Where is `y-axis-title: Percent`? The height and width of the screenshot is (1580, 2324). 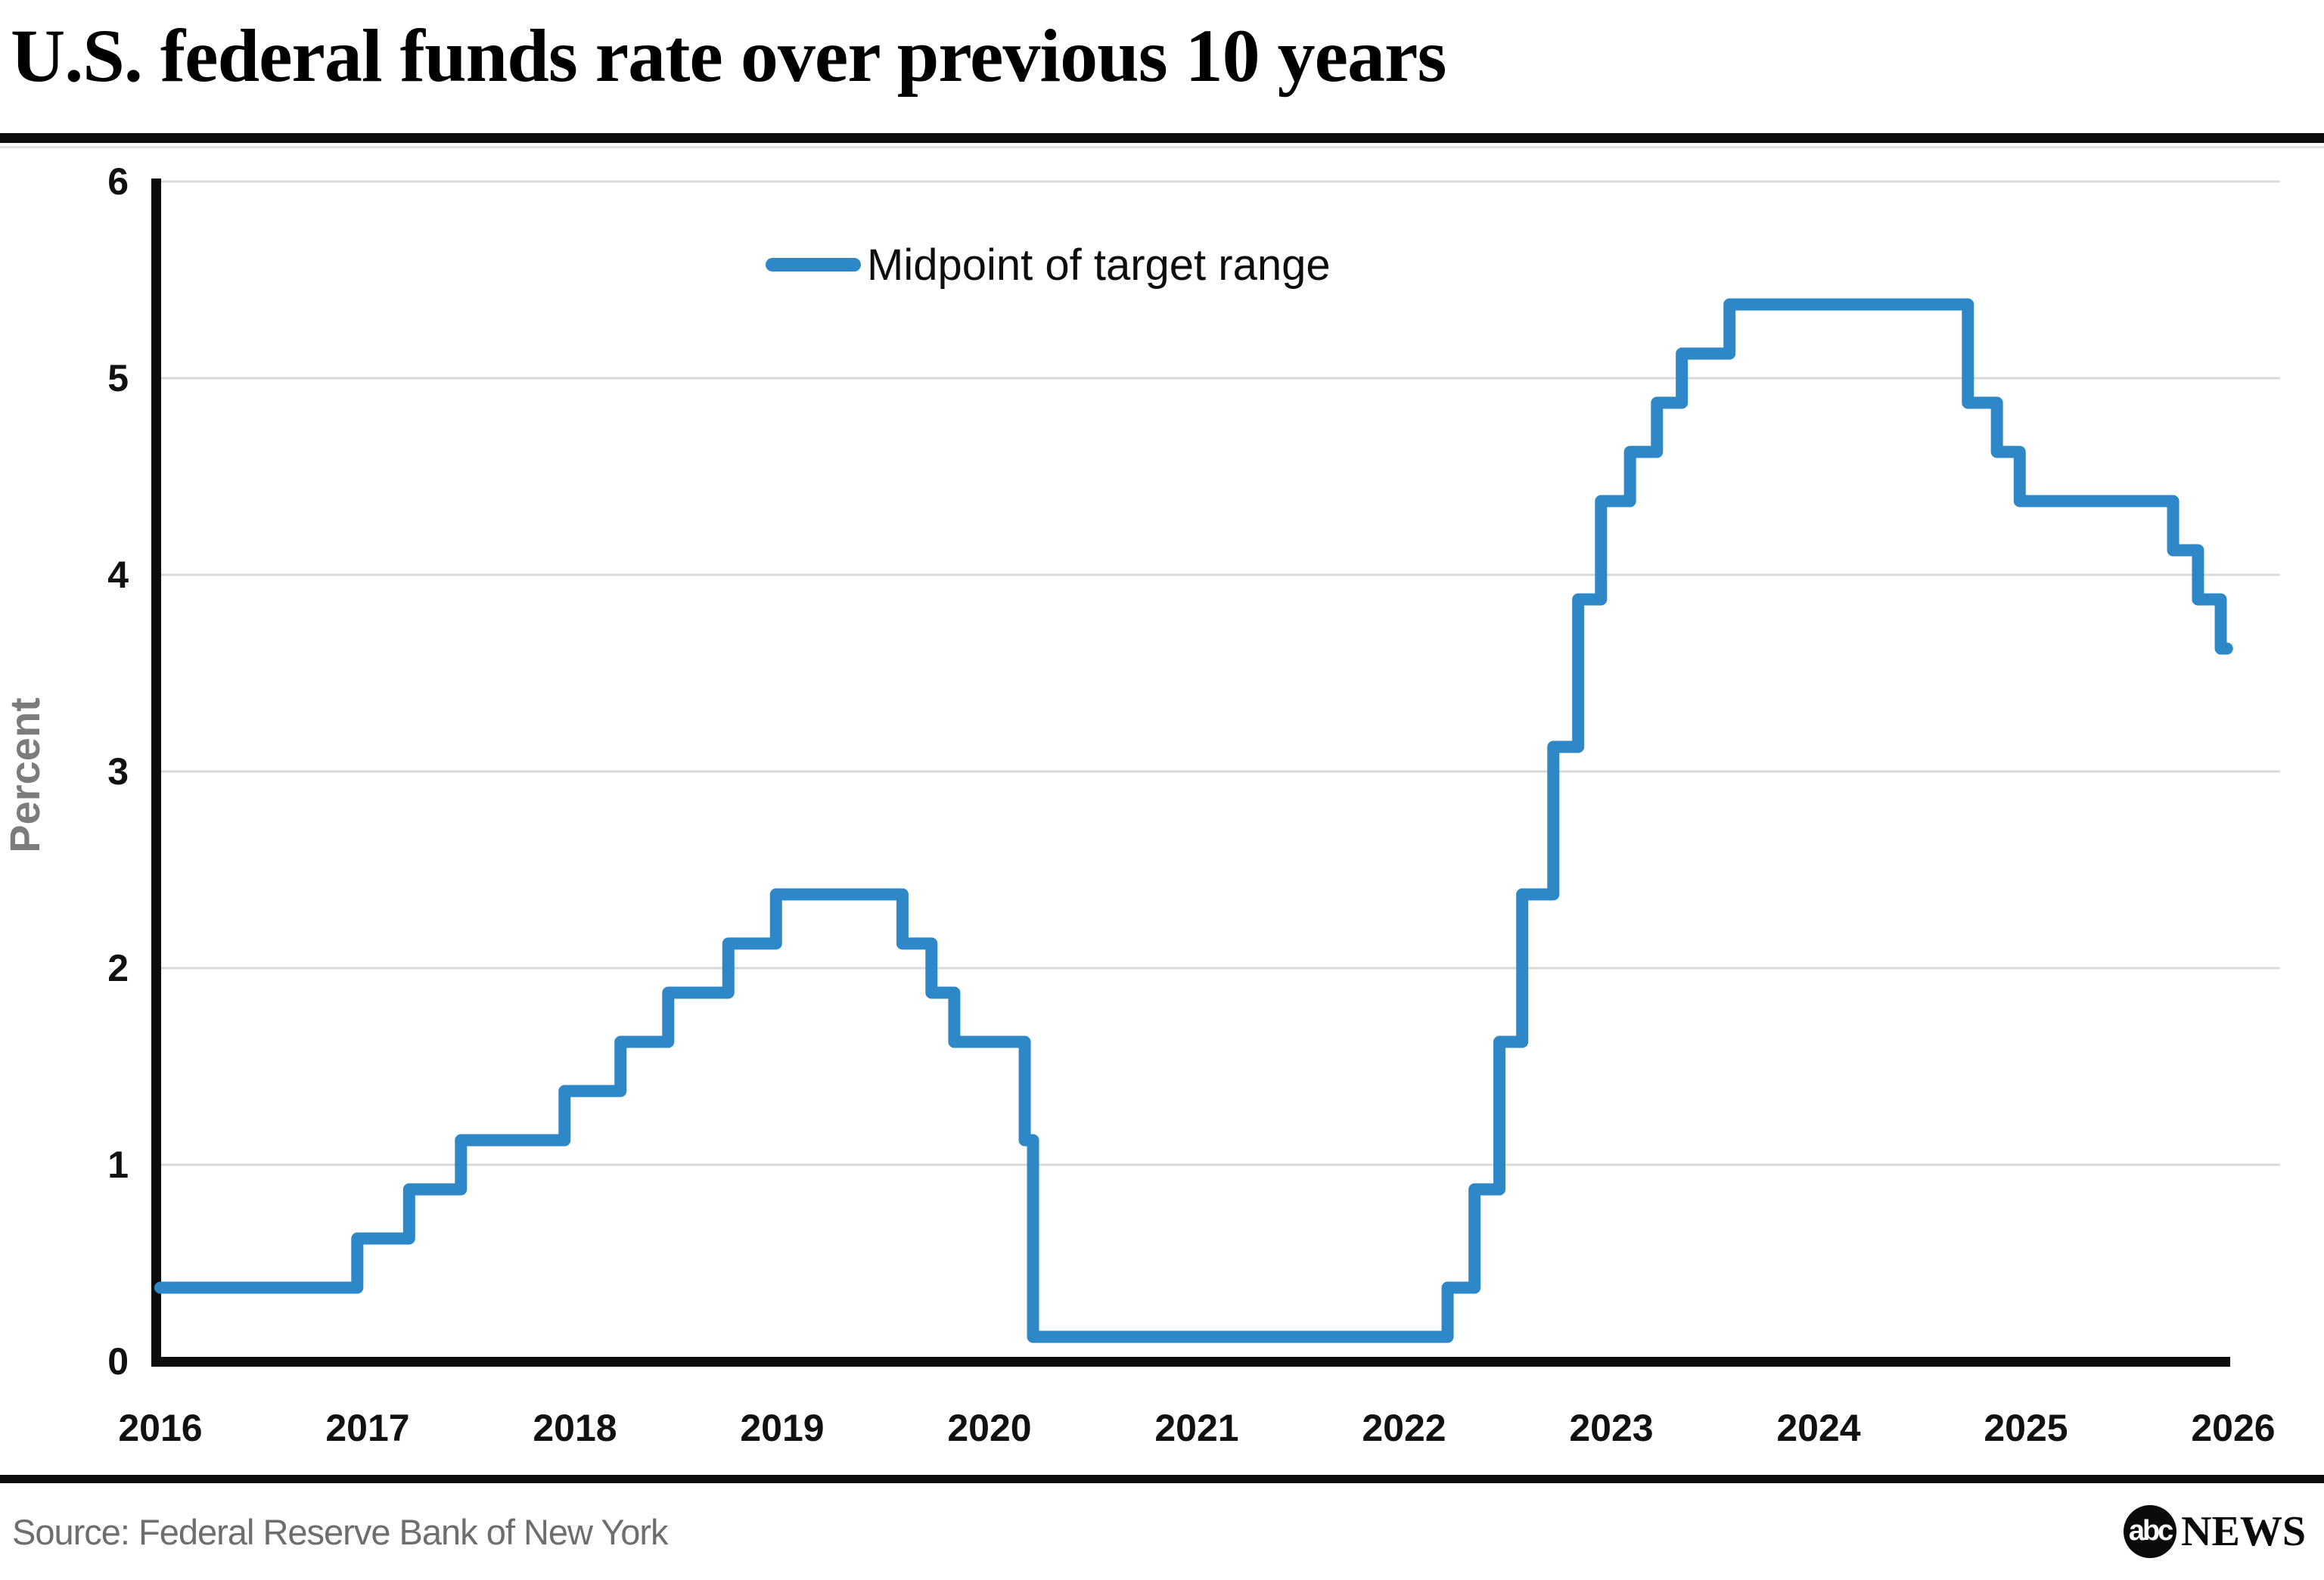 y-axis-title: Percent is located at coordinates (25, 774).